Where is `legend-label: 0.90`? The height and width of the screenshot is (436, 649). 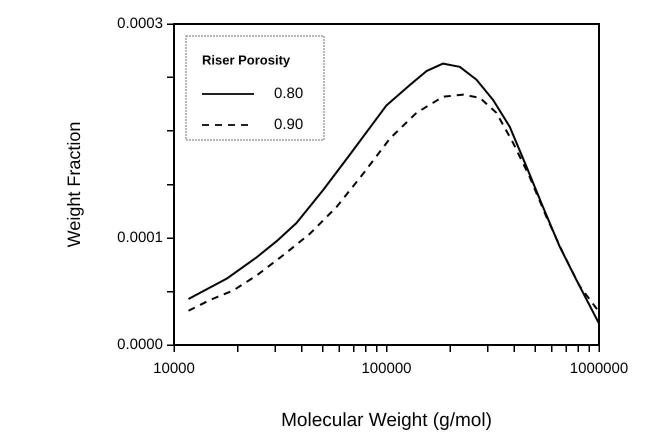 legend-label: 0.90 is located at coordinates (289, 125).